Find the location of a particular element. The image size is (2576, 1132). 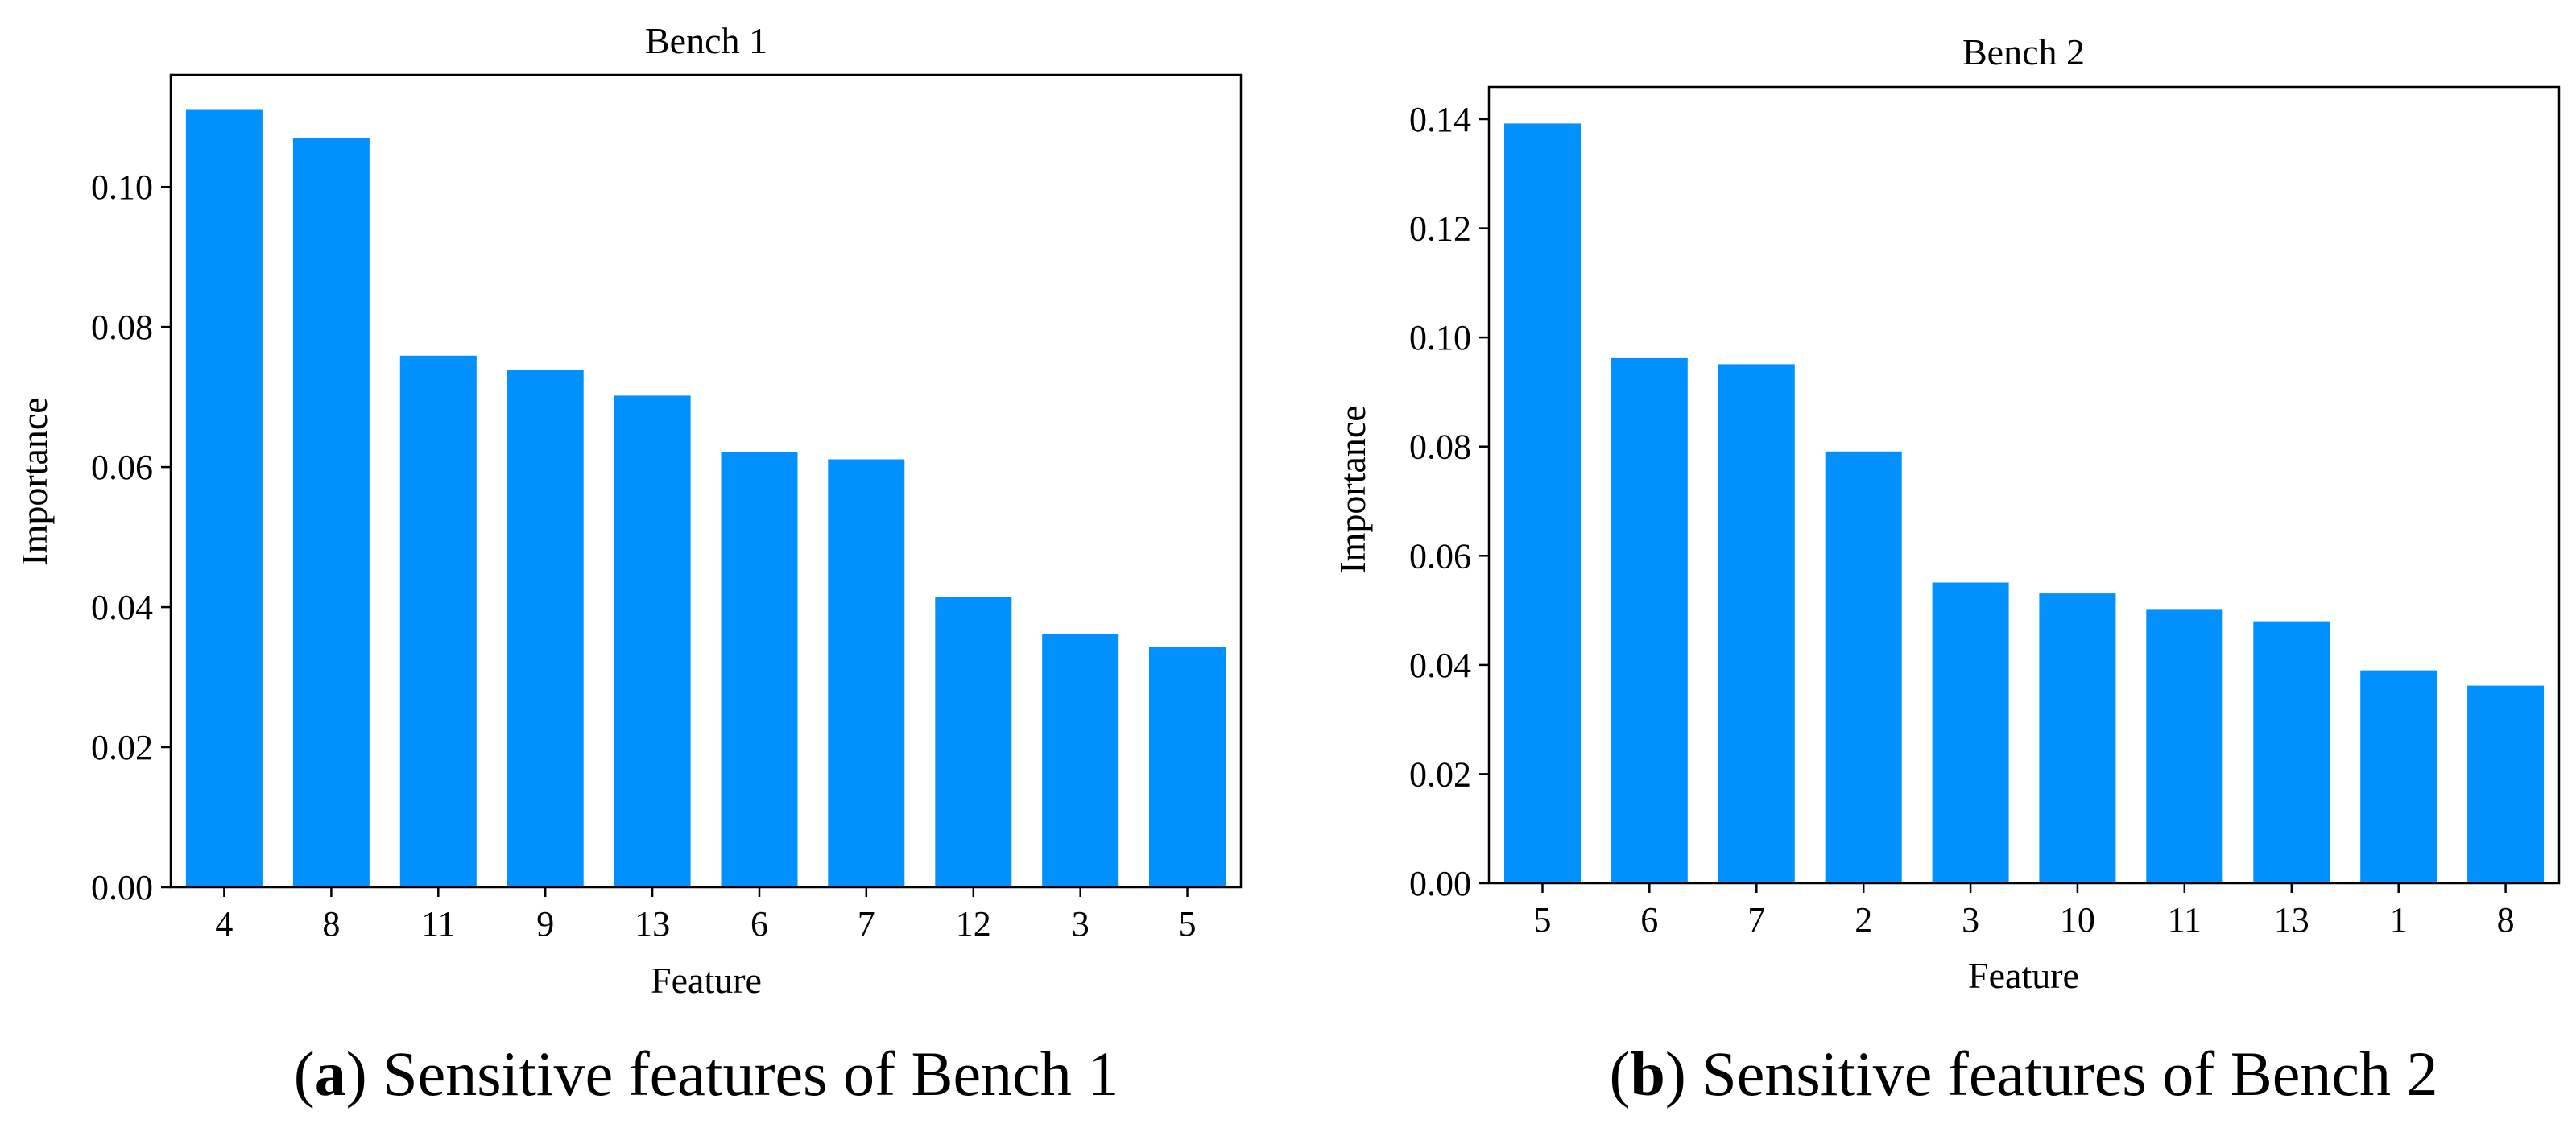

x-tick-label: 2 is located at coordinates (1863, 920).